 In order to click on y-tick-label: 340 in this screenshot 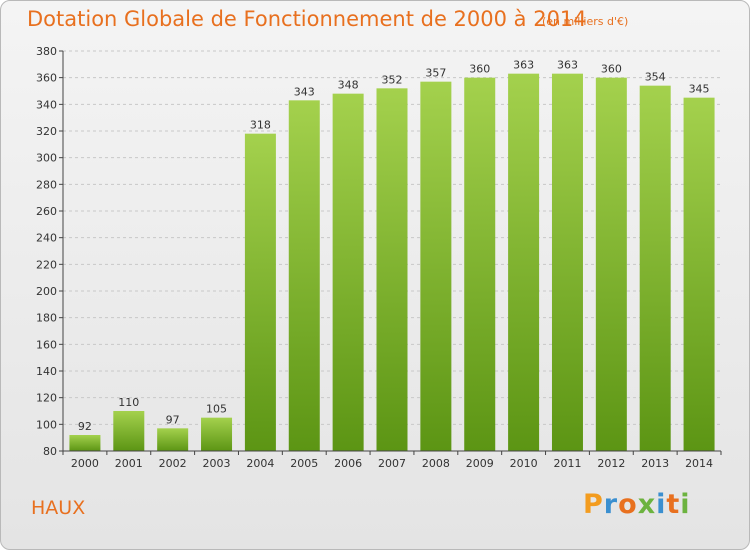, I will do `click(46, 104)`.